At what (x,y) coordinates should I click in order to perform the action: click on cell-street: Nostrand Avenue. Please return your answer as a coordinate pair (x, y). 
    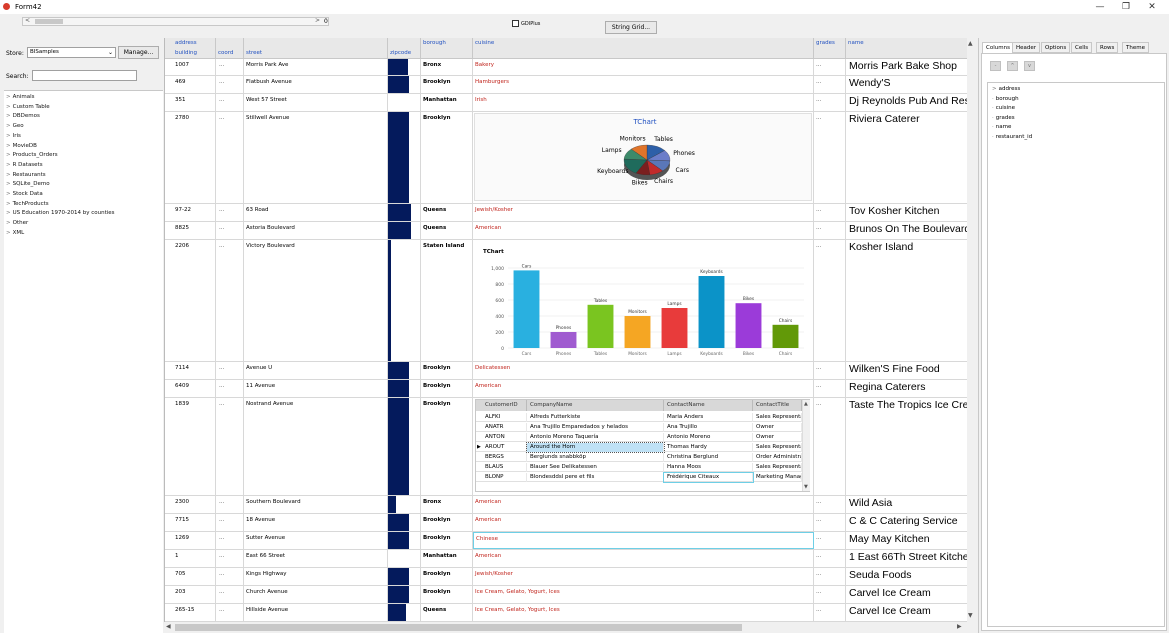
    Looking at the image, I should click on (316, 446).